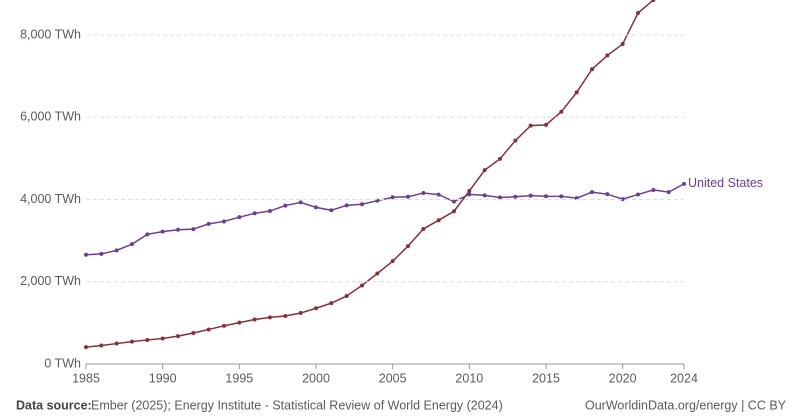 The width and height of the screenshot is (800, 419). I want to click on x-tick-label: 2010, so click(469, 378).